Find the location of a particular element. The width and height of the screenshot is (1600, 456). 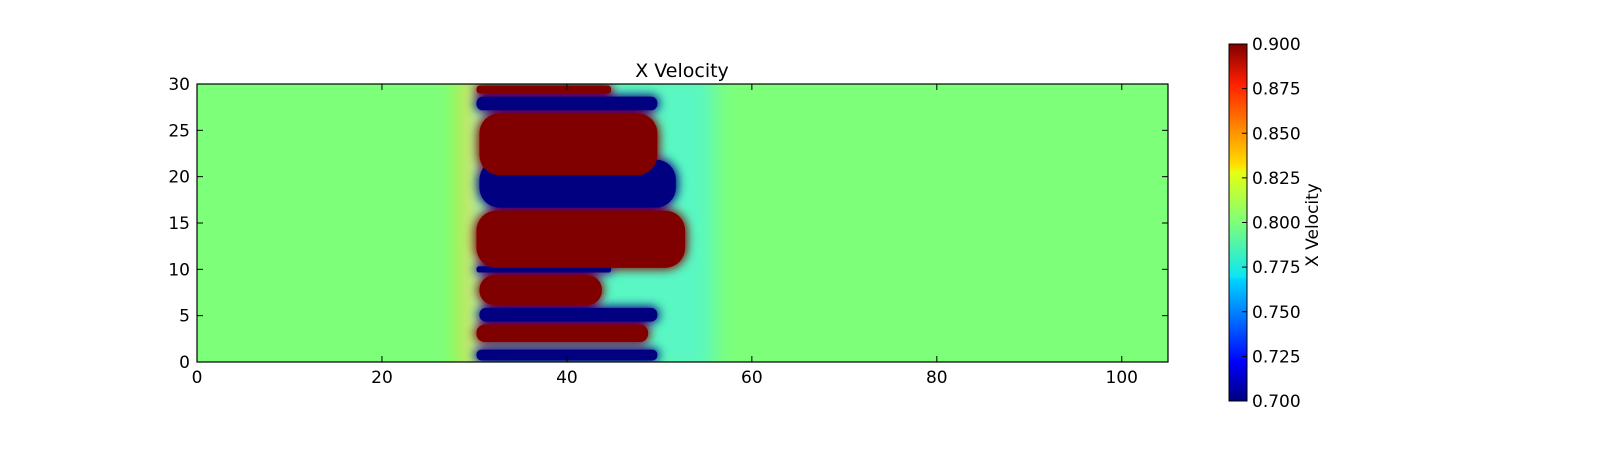

colorbar-tick-label: 0.700 is located at coordinates (1276, 402).